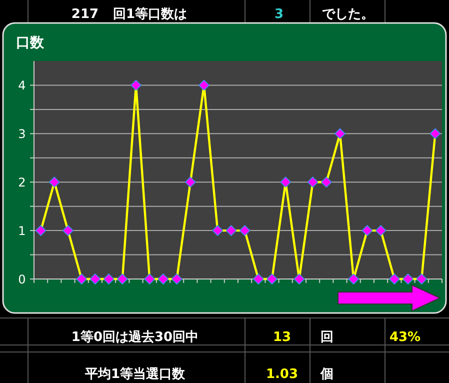 The width and height of the screenshot is (449, 383). I want to click on text: 13, so click(282, 337).